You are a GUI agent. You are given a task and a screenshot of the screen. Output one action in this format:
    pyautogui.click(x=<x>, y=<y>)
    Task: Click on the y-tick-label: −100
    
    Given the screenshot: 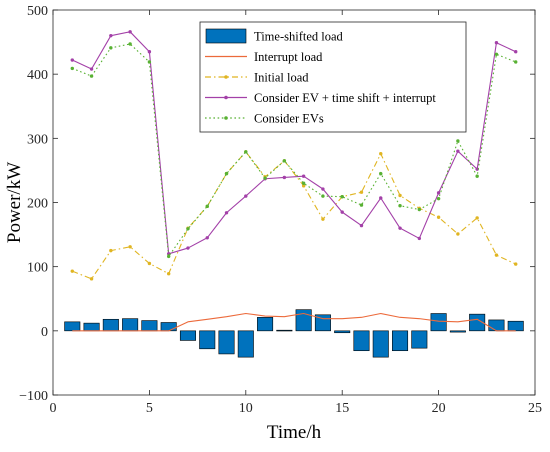 What is the action you would take?
    pyautogui.click(x=33, y=396)
    